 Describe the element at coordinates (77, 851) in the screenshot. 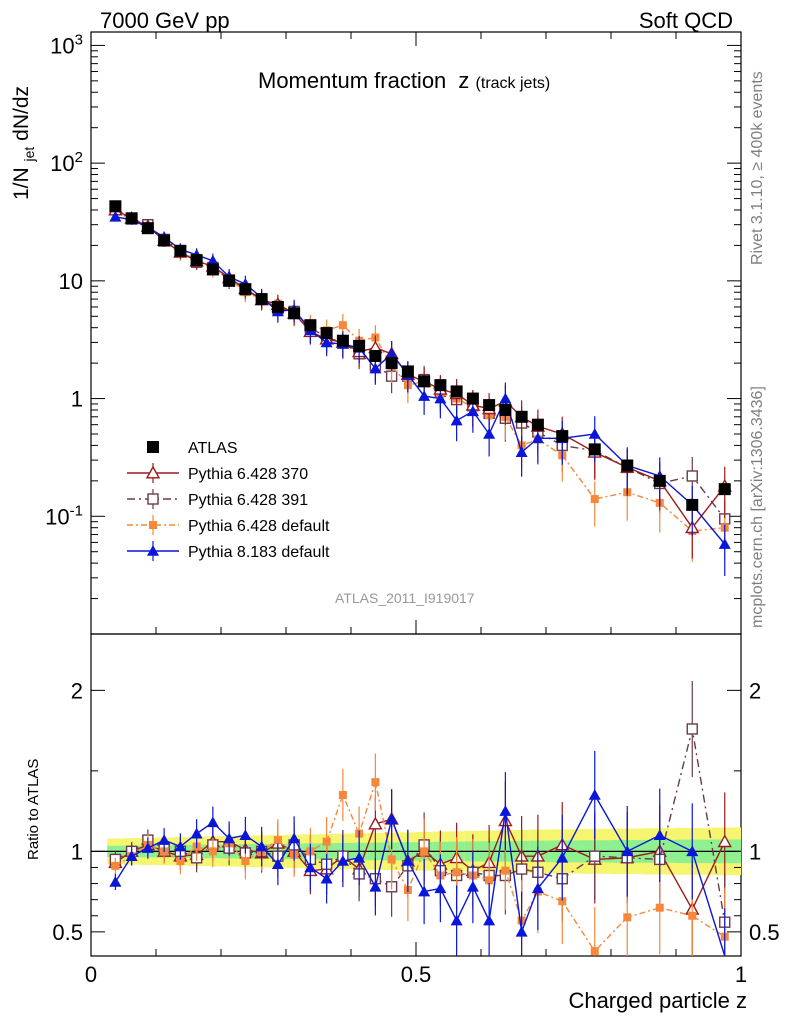

I see `ratio-tick-label: 1` at that location.